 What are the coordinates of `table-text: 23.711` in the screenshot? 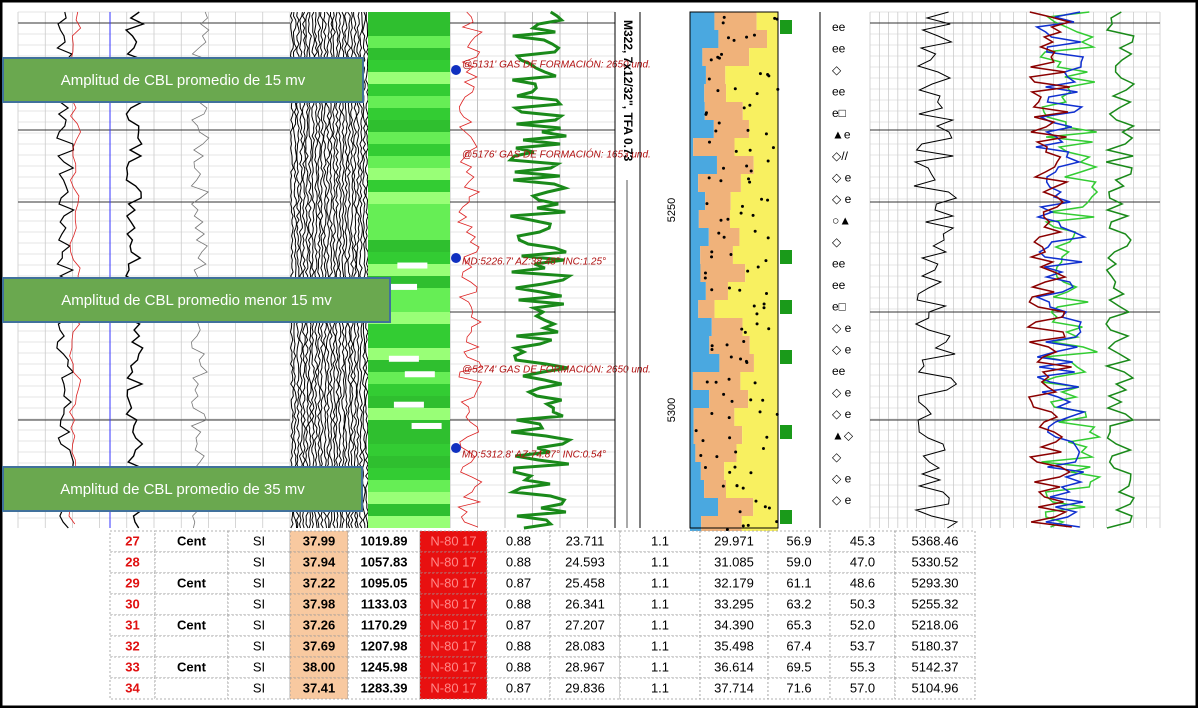 It's located at (585, 540).